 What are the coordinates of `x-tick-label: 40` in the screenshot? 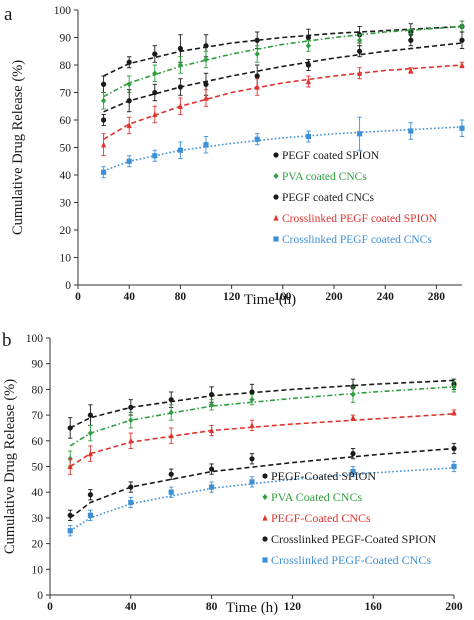 It's located at (129, 297).